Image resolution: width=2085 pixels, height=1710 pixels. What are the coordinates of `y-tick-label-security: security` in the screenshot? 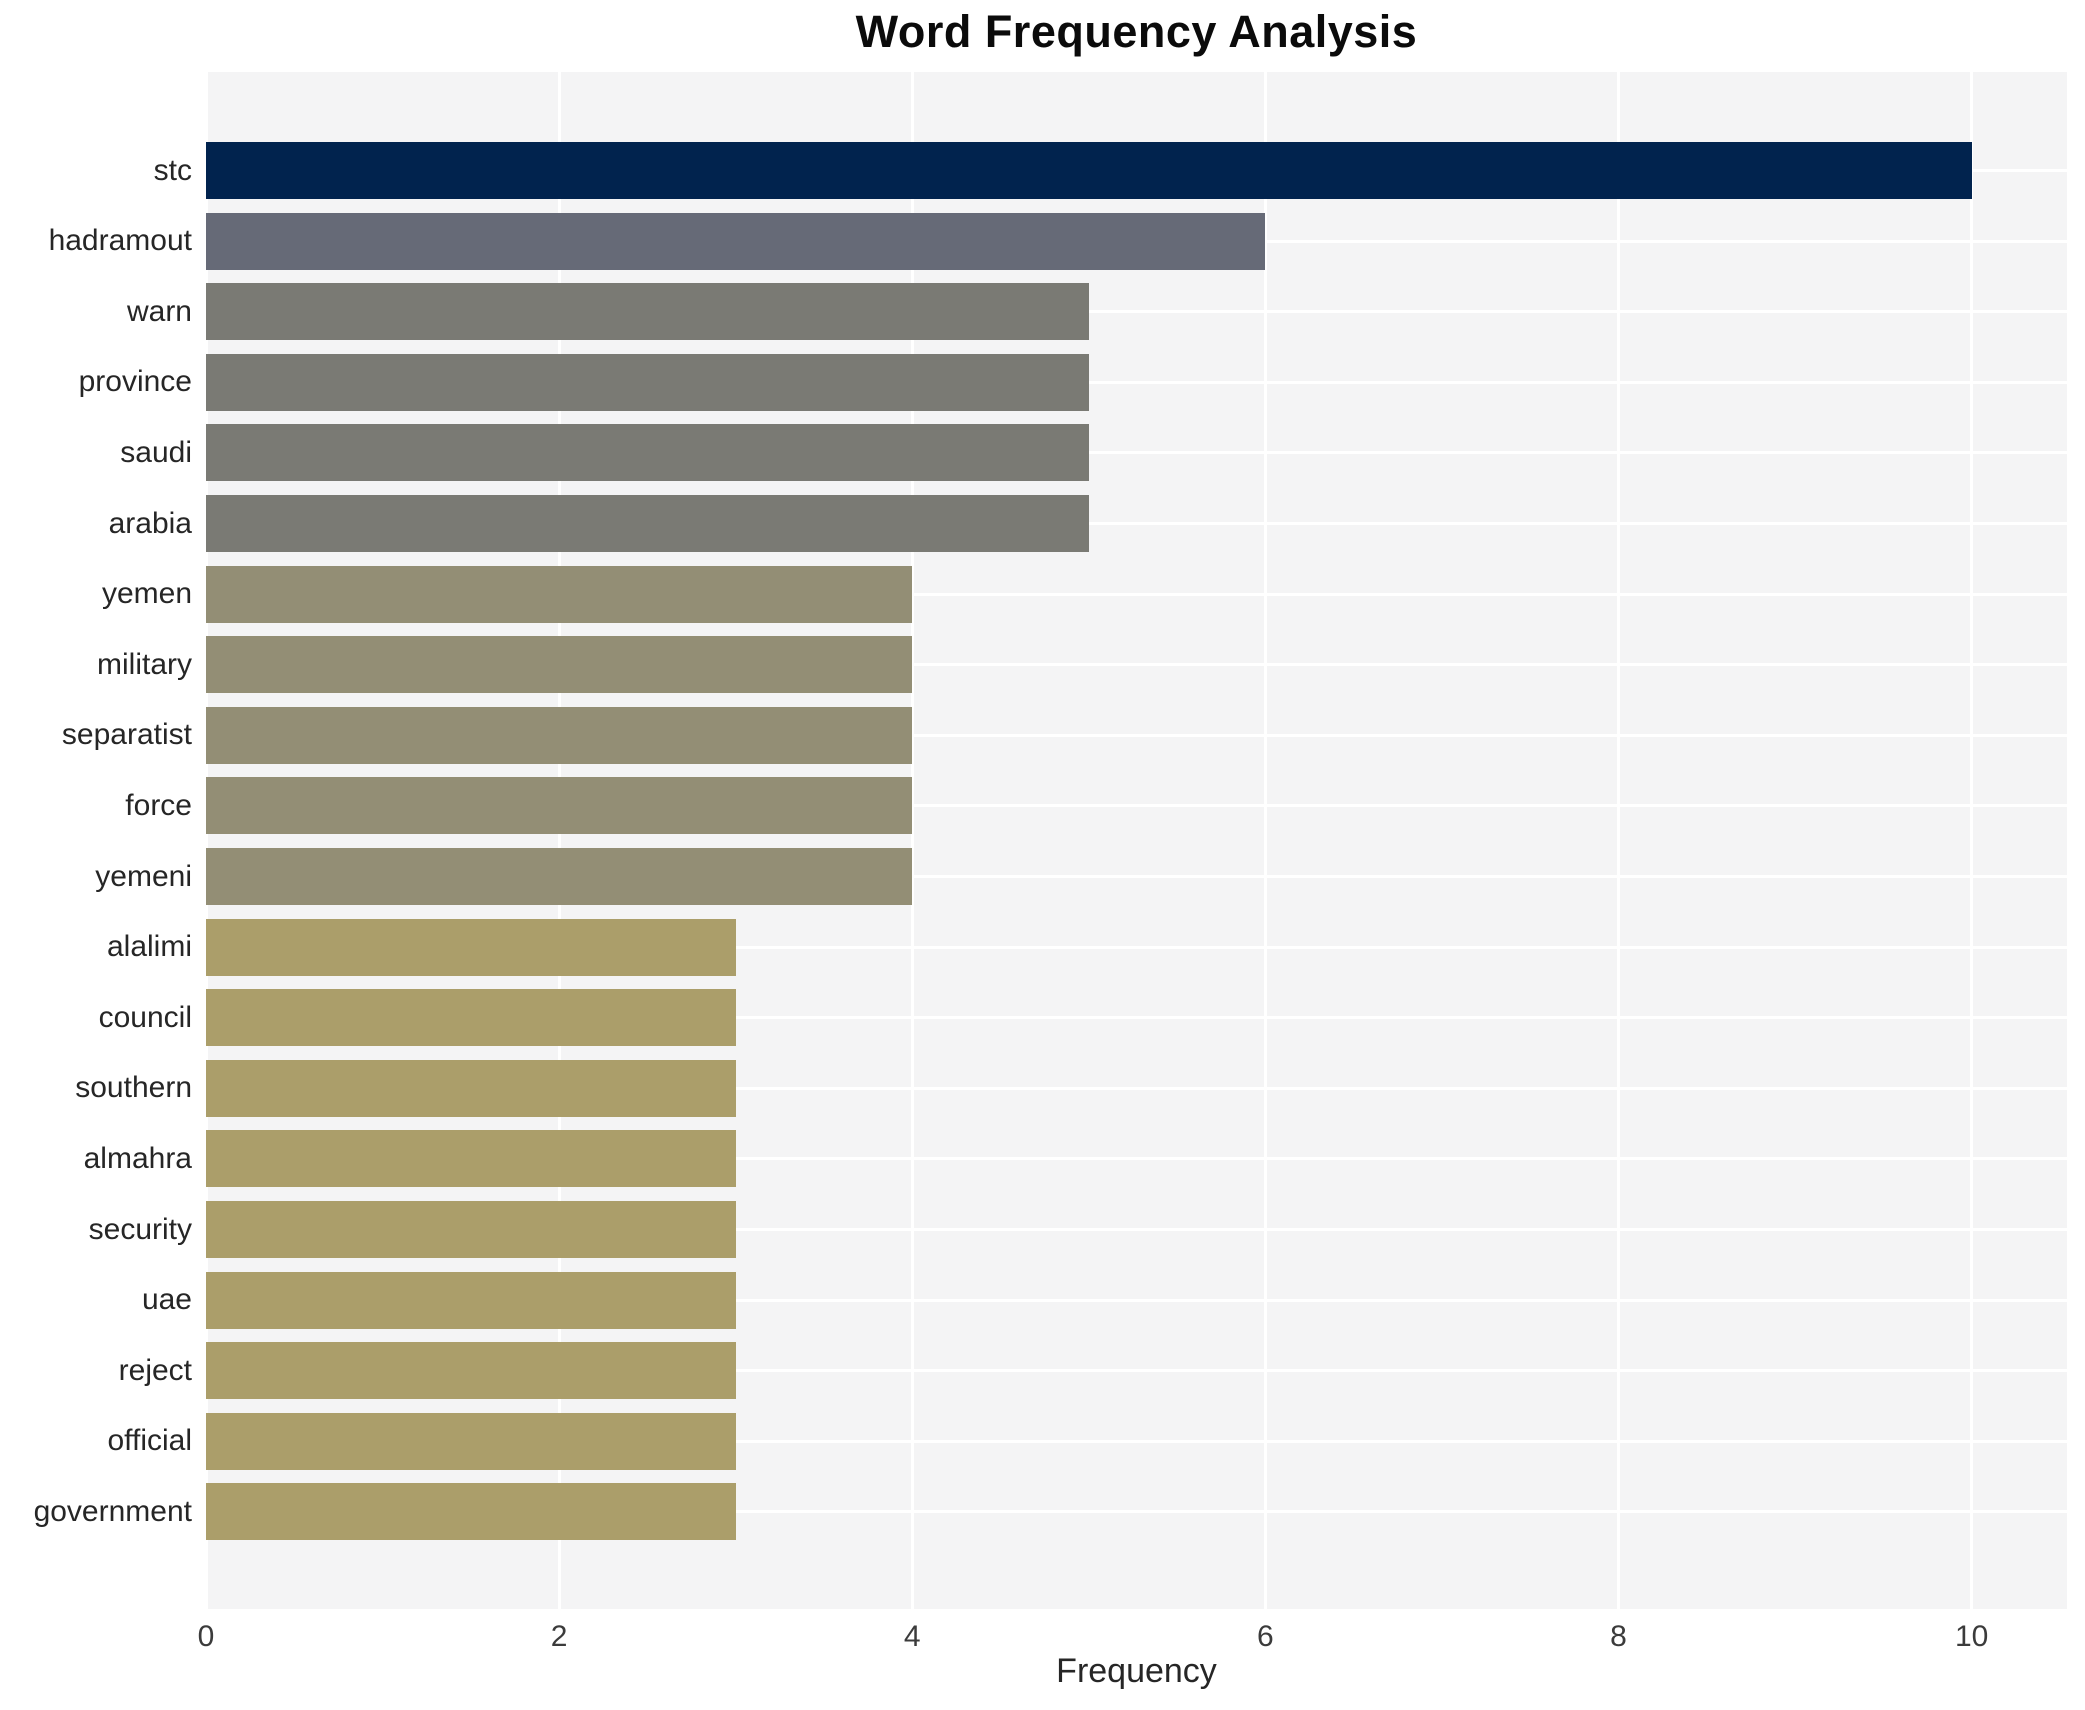 It's located at (140, 1229).